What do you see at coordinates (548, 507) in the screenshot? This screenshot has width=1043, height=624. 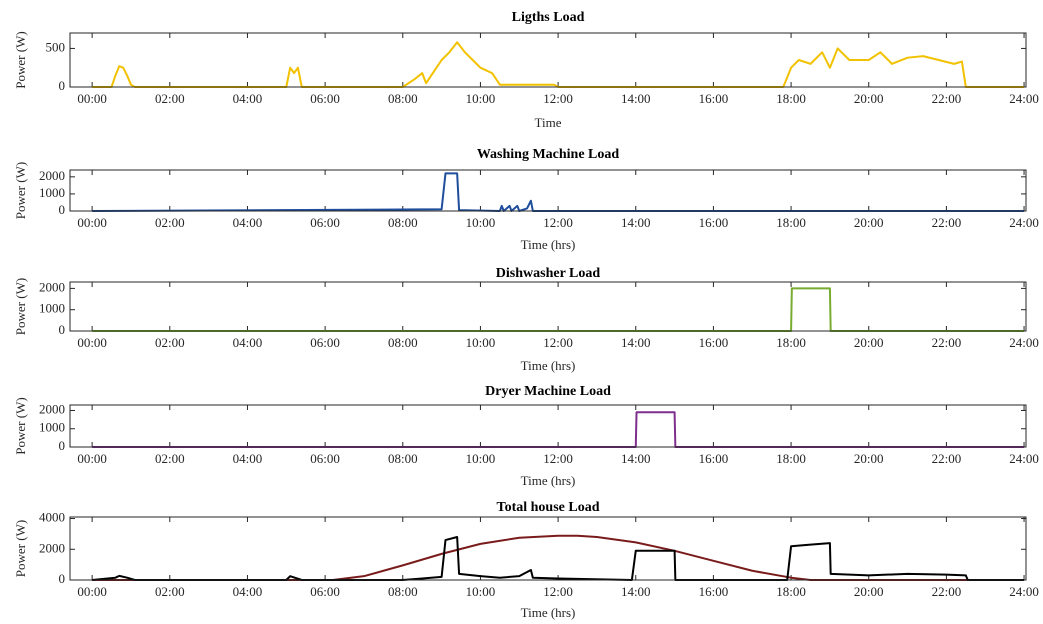 I see `chart-title: Total house Load` at bounding box center [548, 507].